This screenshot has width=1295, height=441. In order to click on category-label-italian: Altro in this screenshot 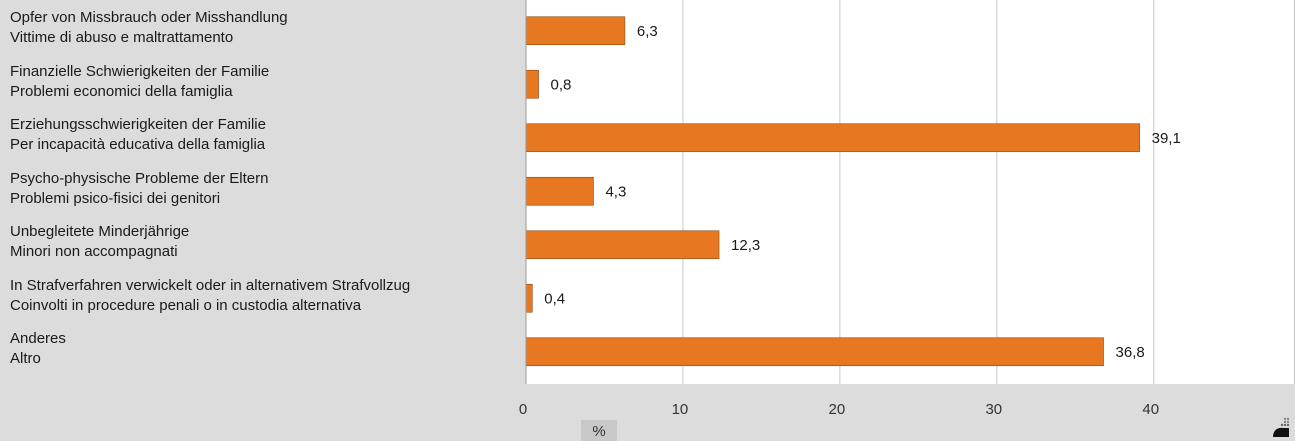, I will do `click(25, 358)`.